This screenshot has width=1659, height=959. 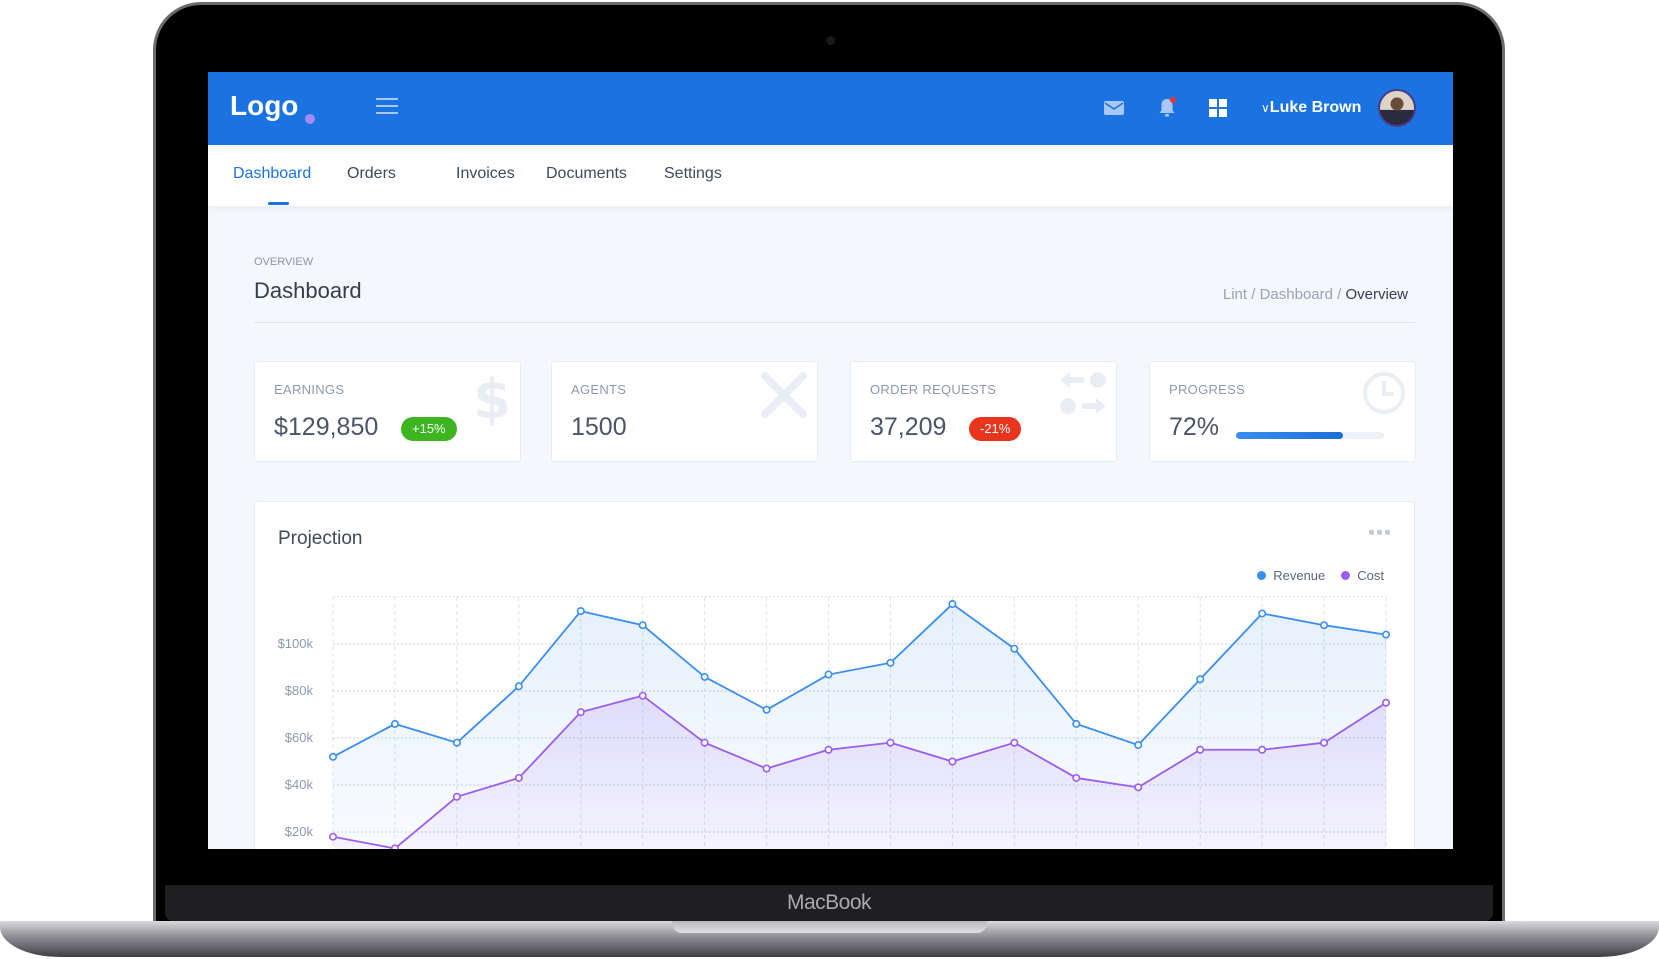 What do you see at coordinates (859, 771) in the screenshot?
I see `series-line-cost` at bounding box center [859, 771].